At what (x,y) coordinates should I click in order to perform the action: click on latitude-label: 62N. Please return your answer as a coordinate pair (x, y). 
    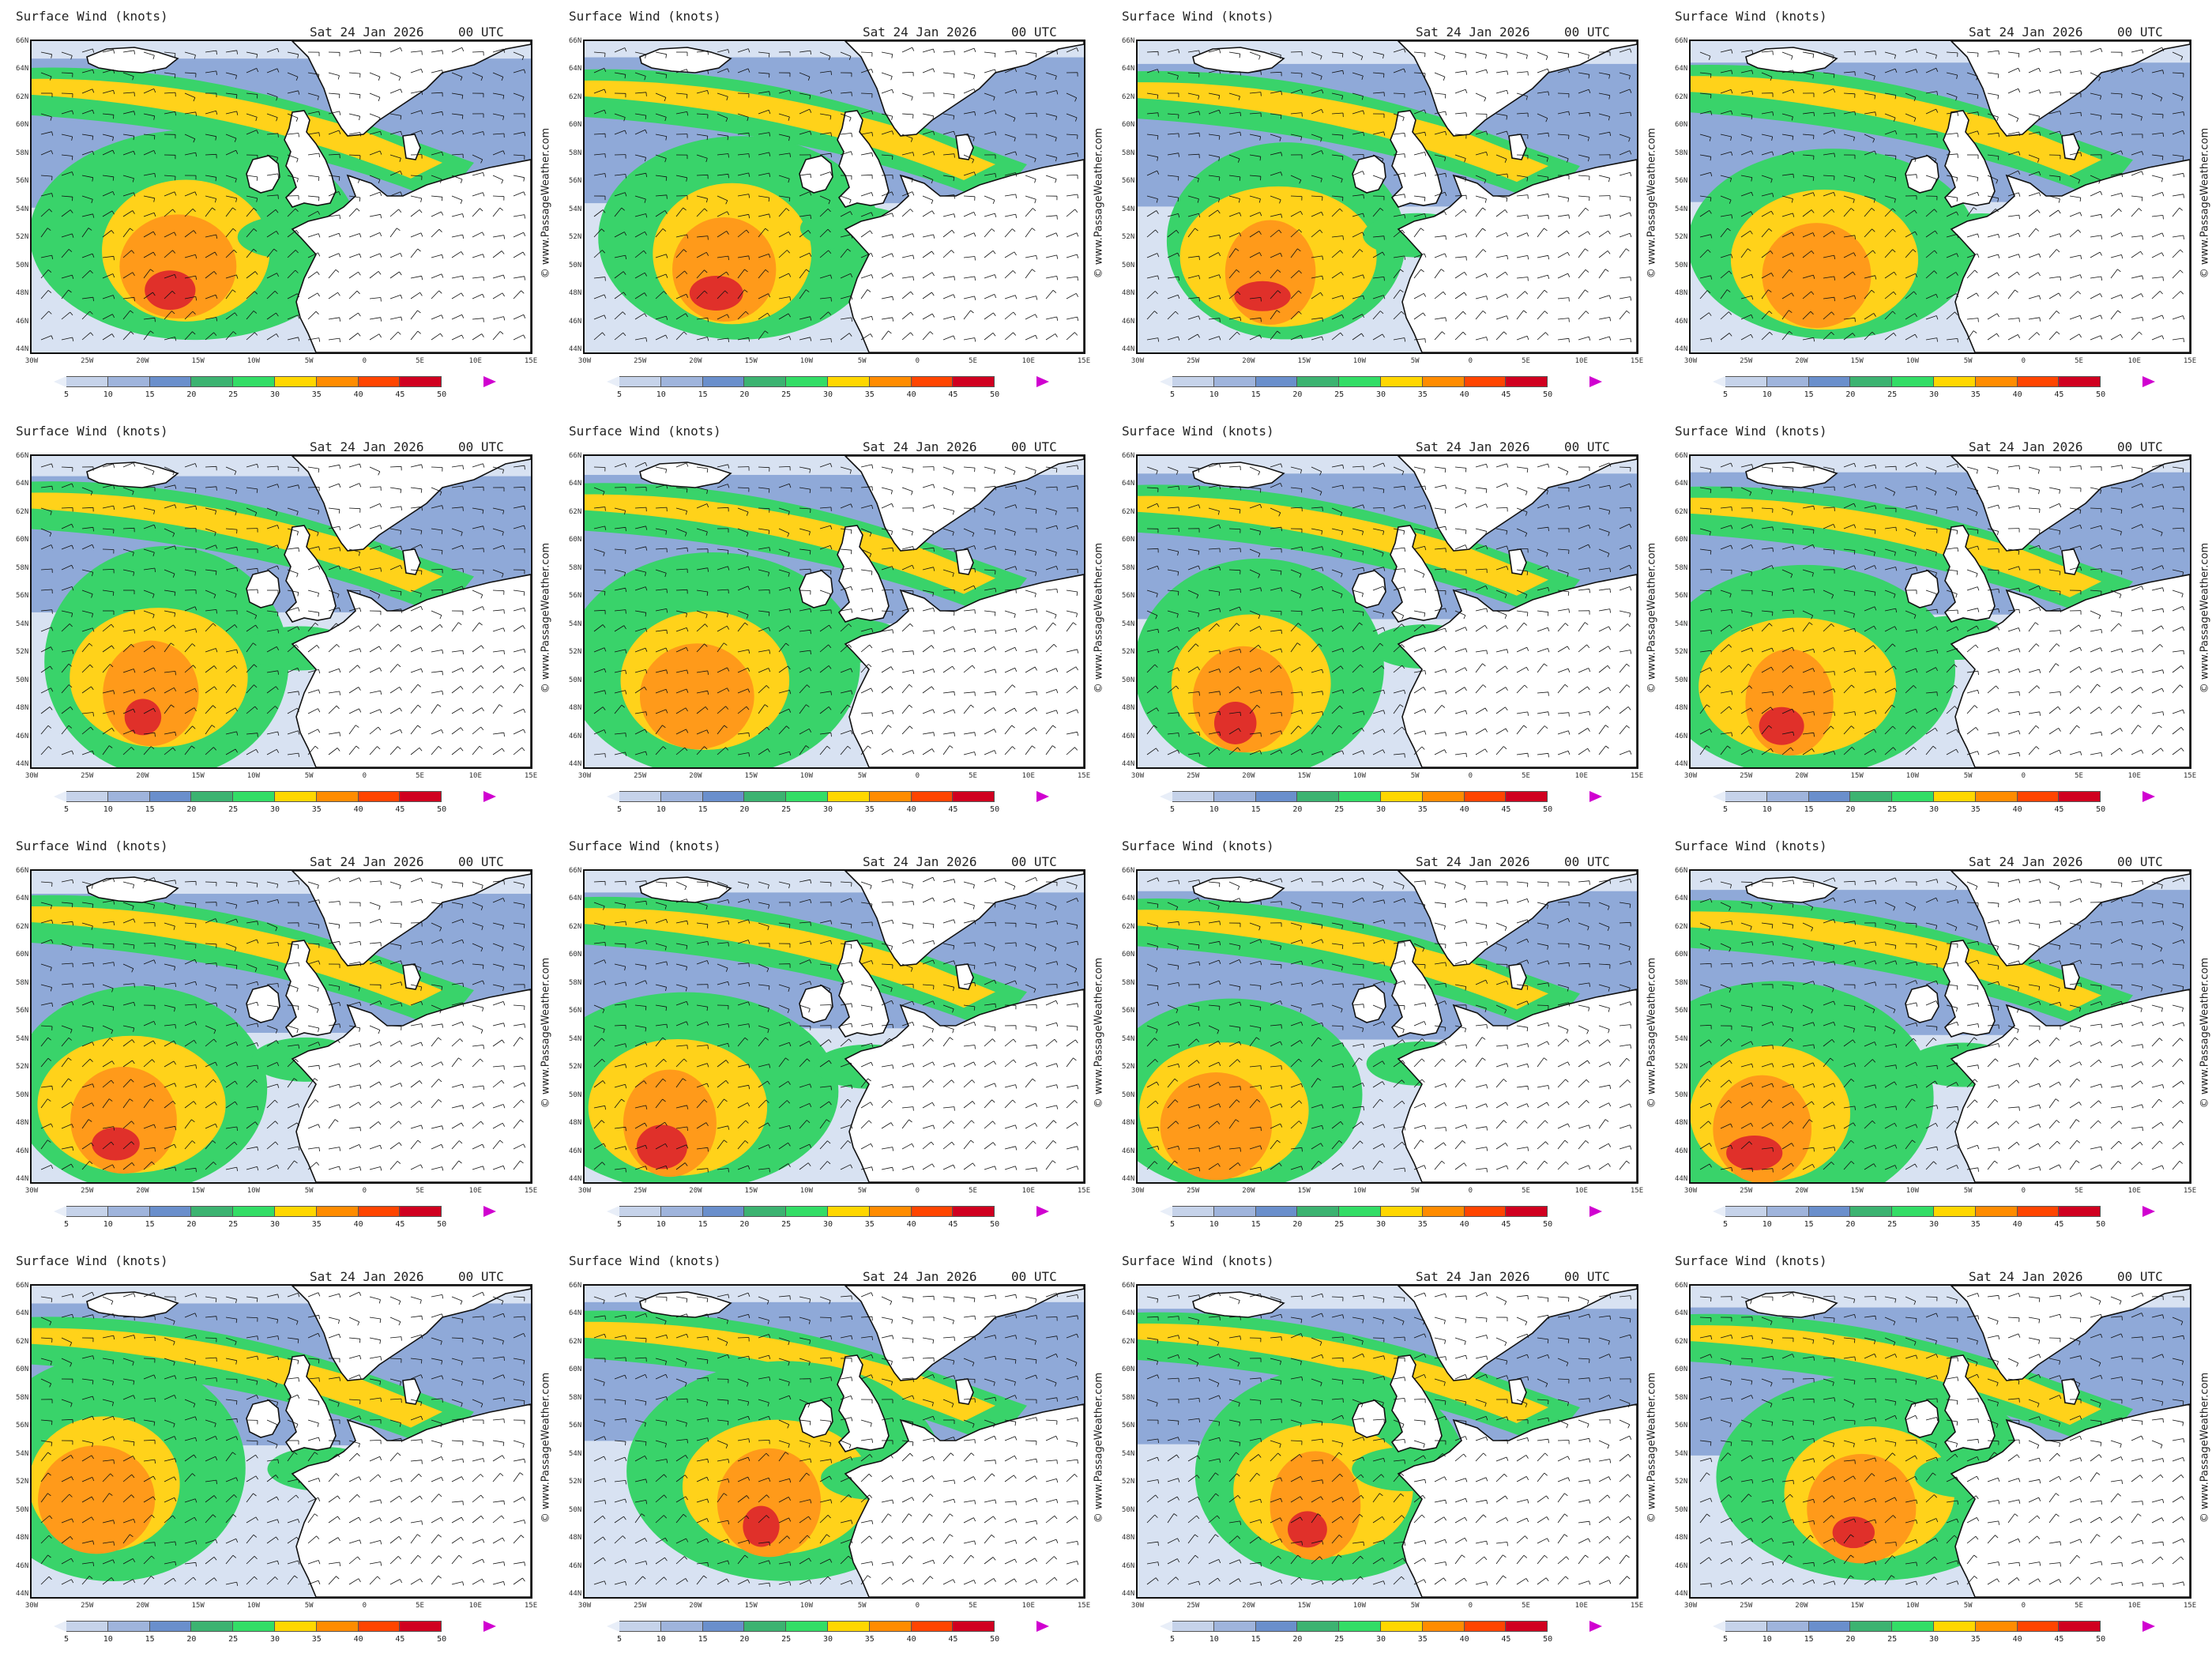
    Looking at the image, I should click on (575, 1342).